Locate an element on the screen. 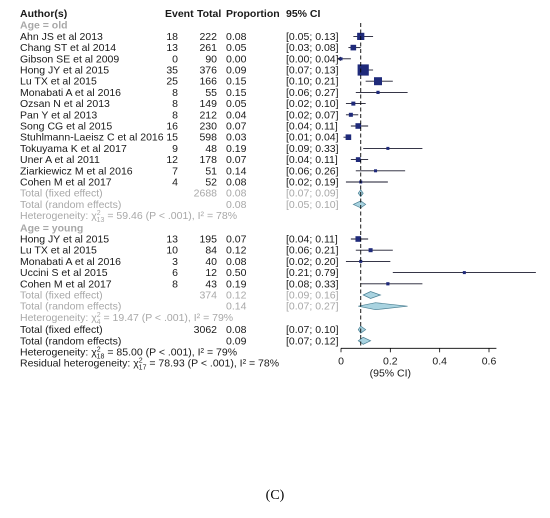 The width and height of the screenshot is (550, 518). study-total: 178 is located at coordinates (208, 160).